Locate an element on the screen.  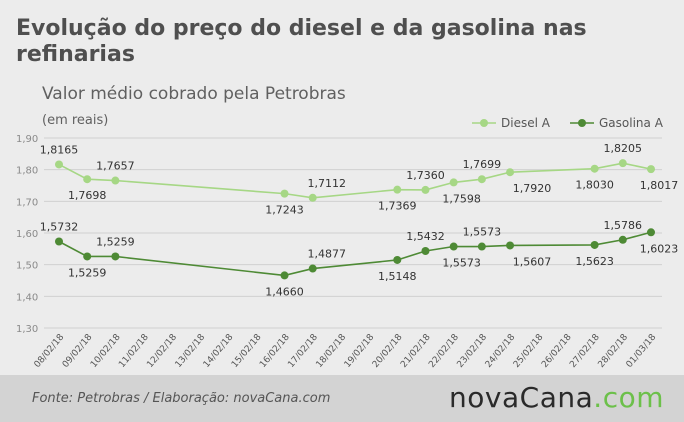
data-label: 1,5432 is located at coordinates (425, 236).